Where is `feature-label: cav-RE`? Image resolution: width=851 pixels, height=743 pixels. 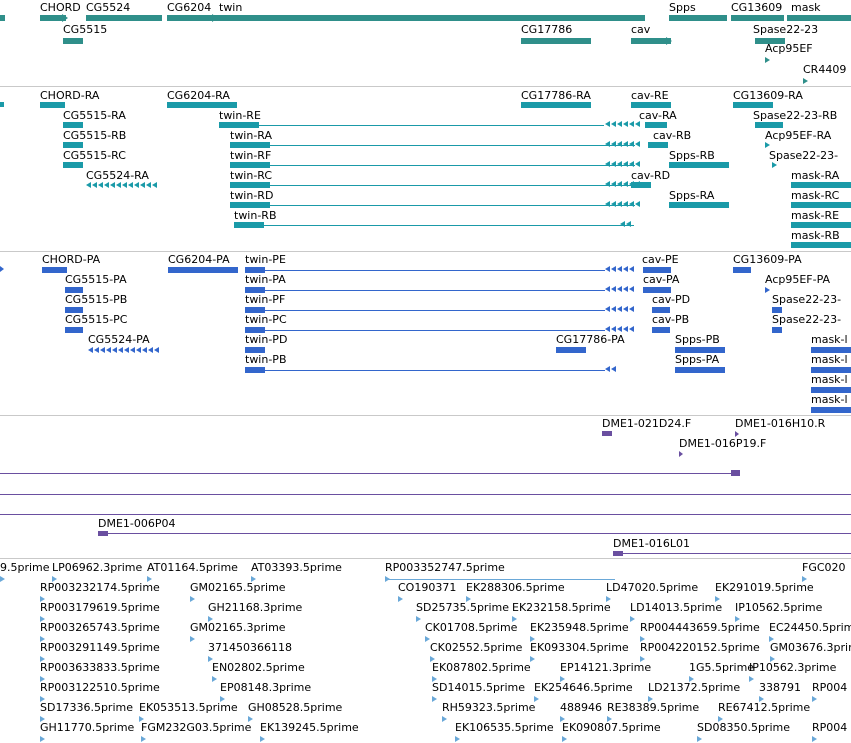
feature-label: cav-RE is located at coordinates (650, 95).